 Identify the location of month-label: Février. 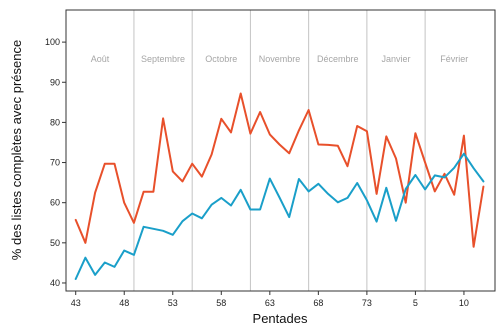
(454, 59).